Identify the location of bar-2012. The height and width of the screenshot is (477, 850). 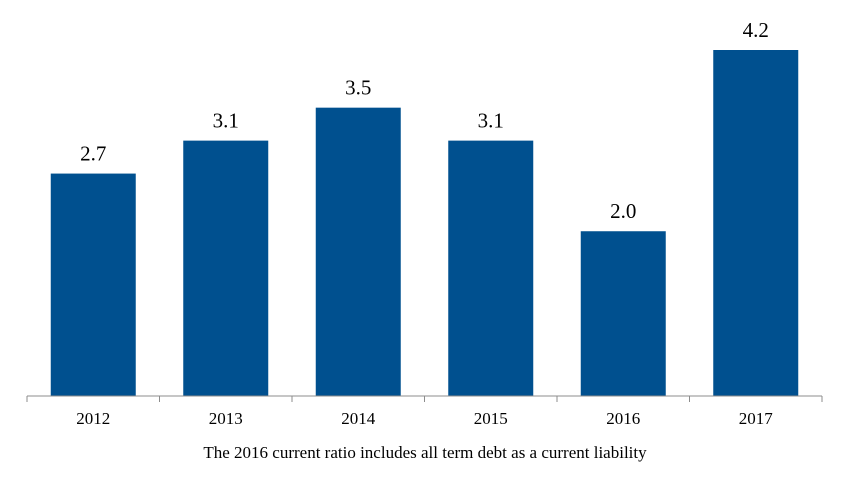
(93, 284).